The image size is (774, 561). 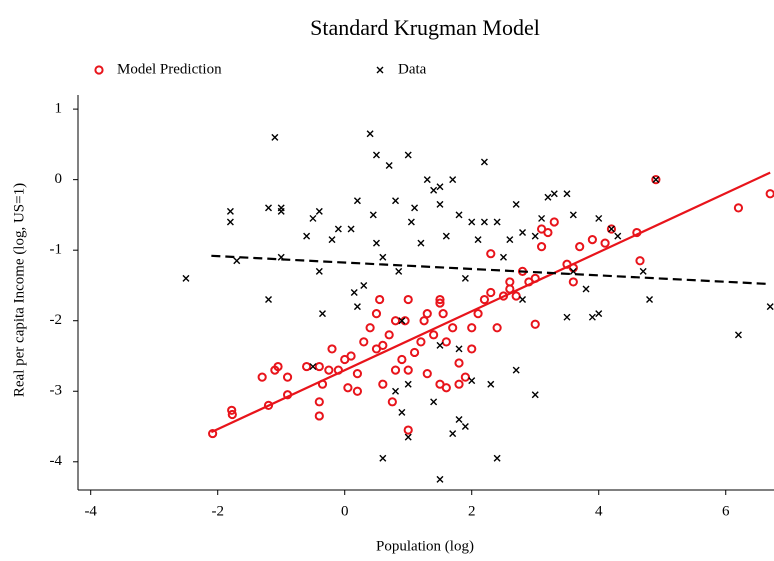 What do you see at coordinates (56, 461) in the screenshot?
I see `y-tick-label: -4` at bounding box center [56, 461].